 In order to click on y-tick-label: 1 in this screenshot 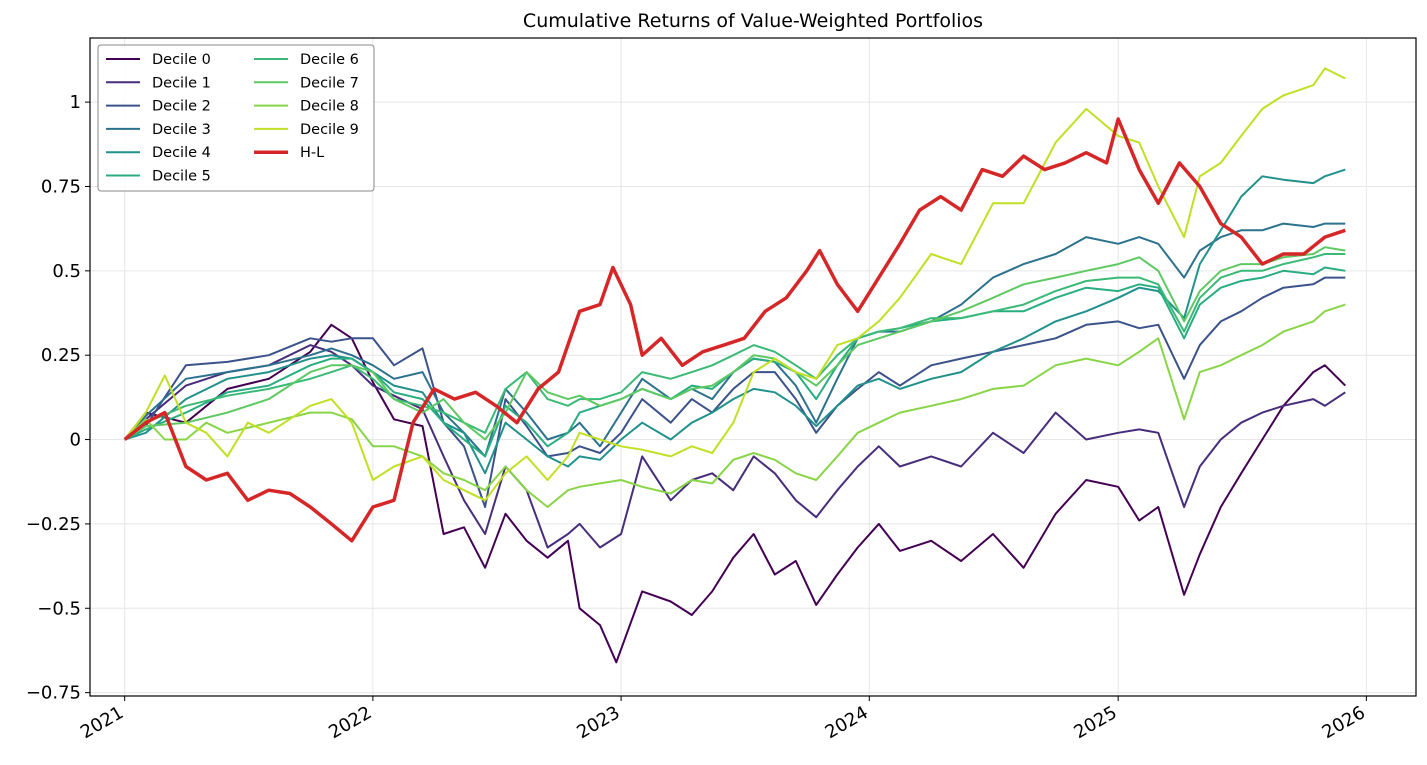, I will do `click(75, 102)`.